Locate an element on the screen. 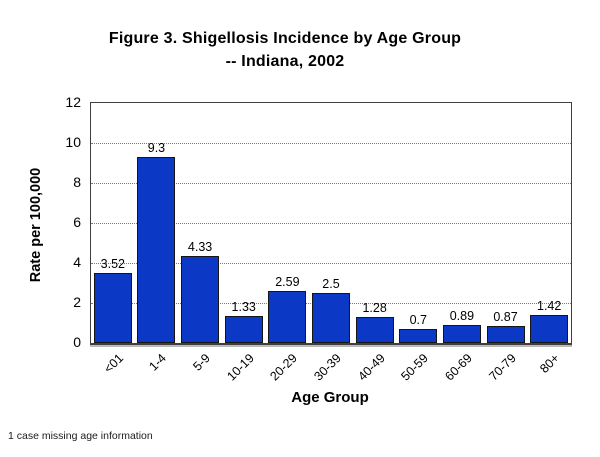 The width and height of the screenshot is (600, 457). x-tick-label: 30-39 is located at coordinates (327, 367).